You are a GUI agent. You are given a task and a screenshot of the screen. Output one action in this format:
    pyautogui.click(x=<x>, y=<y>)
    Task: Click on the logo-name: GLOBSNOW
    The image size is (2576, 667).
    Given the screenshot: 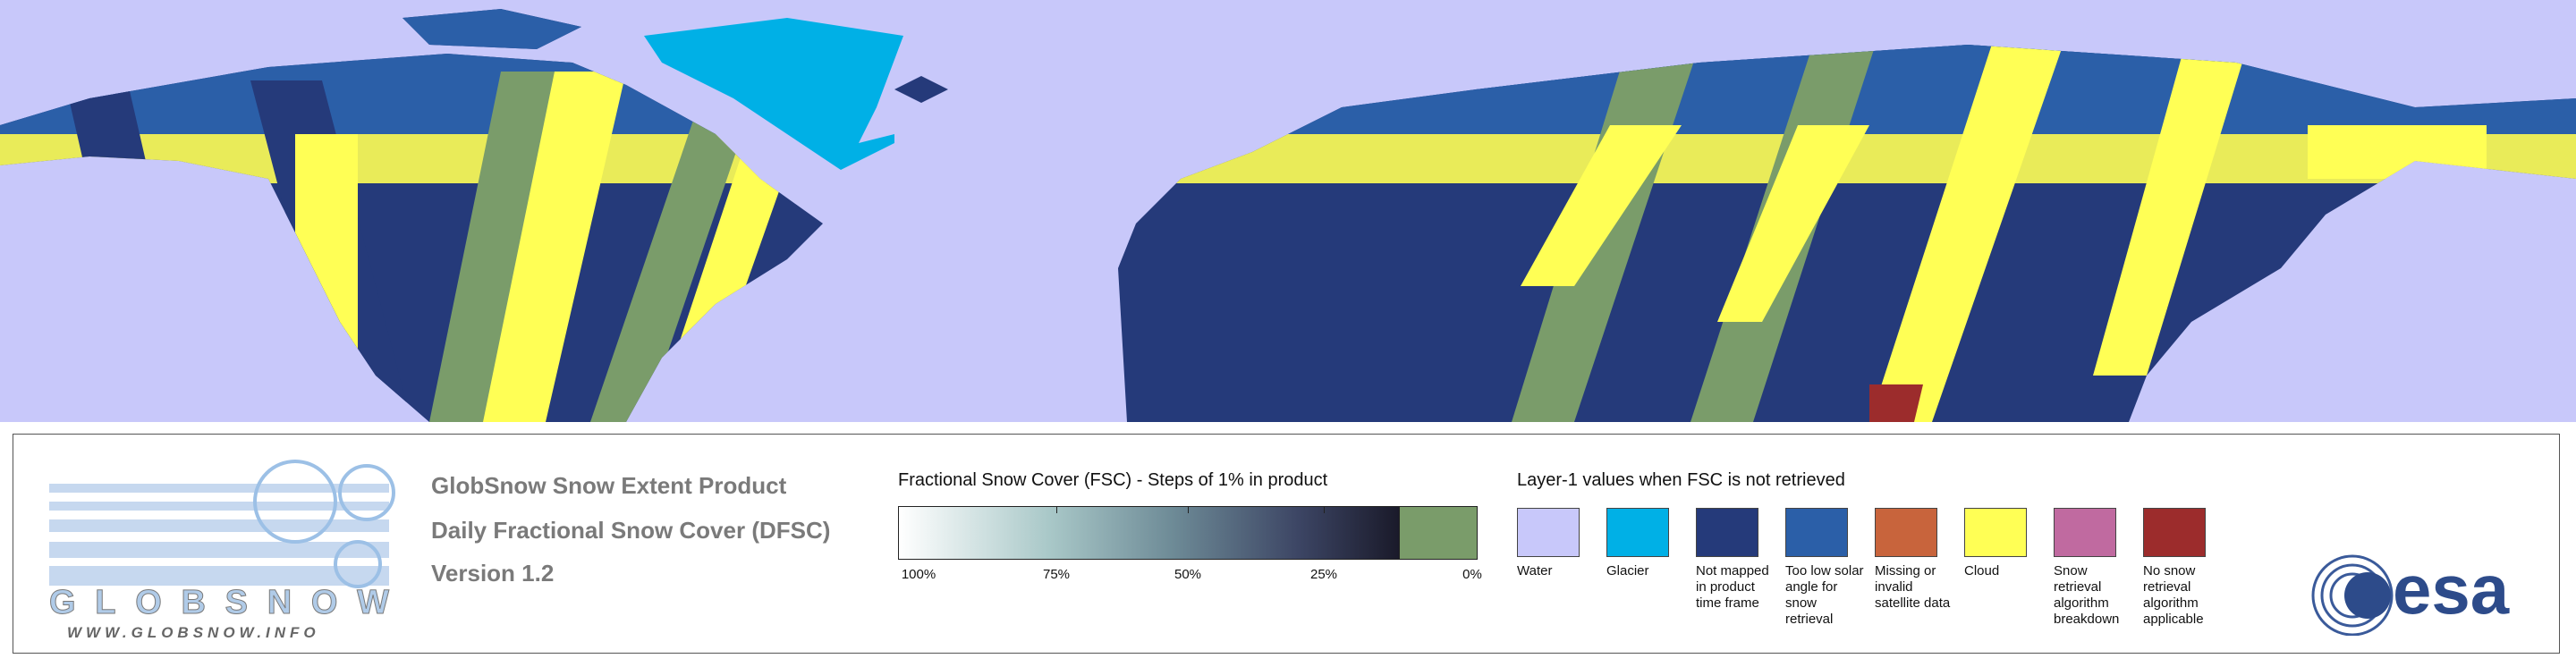 What is the action you would take?
    pyautogui.click(x=219, y=602)
    